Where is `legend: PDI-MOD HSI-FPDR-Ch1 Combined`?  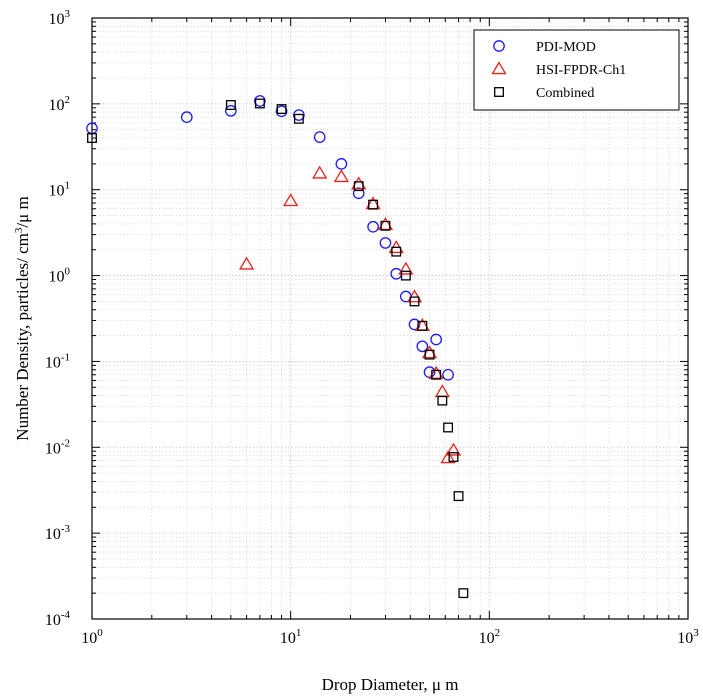 legend: PDI-MOD HSI-FPDR-Ch1 Combined is located at coordinates (576, 70).